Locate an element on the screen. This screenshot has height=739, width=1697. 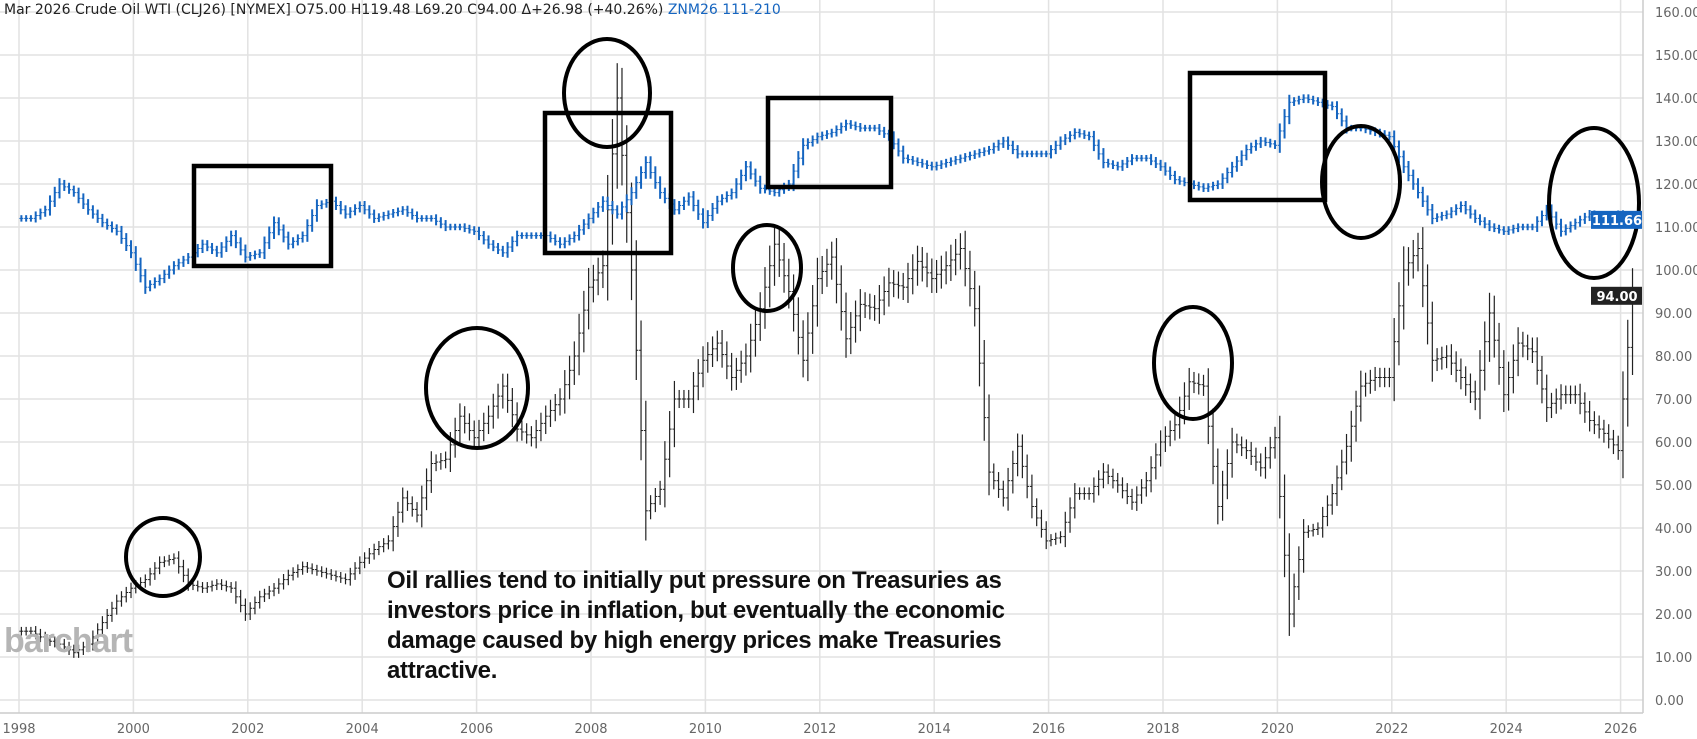
y-tick-label: 110.00 is located at coordinates (1676, 228).